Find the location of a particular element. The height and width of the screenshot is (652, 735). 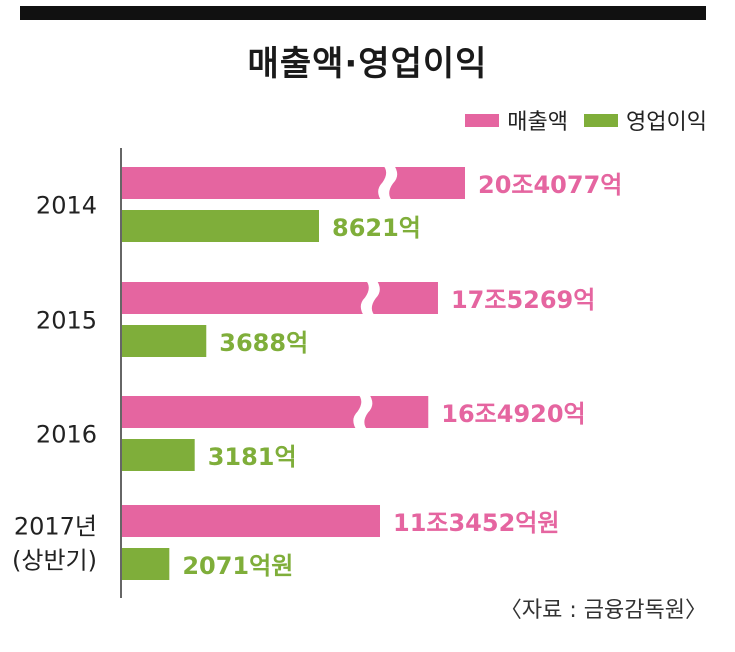

legend-label-sales: 매출액 is located at coordinates (538, 122).